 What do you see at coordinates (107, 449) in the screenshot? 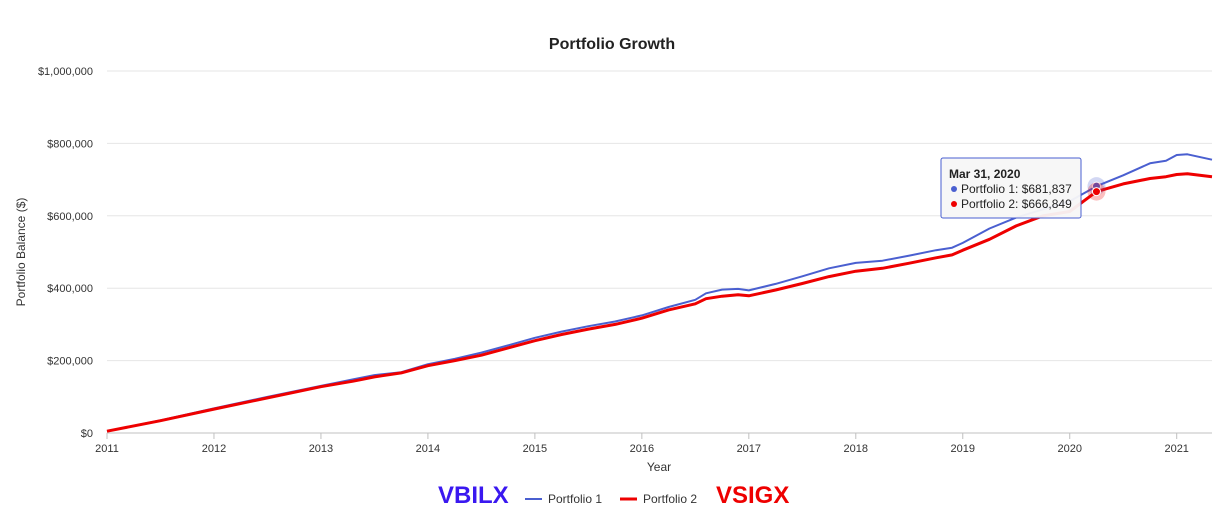
I see `x-tick-label: 2011` at bounding box center [107, 449].